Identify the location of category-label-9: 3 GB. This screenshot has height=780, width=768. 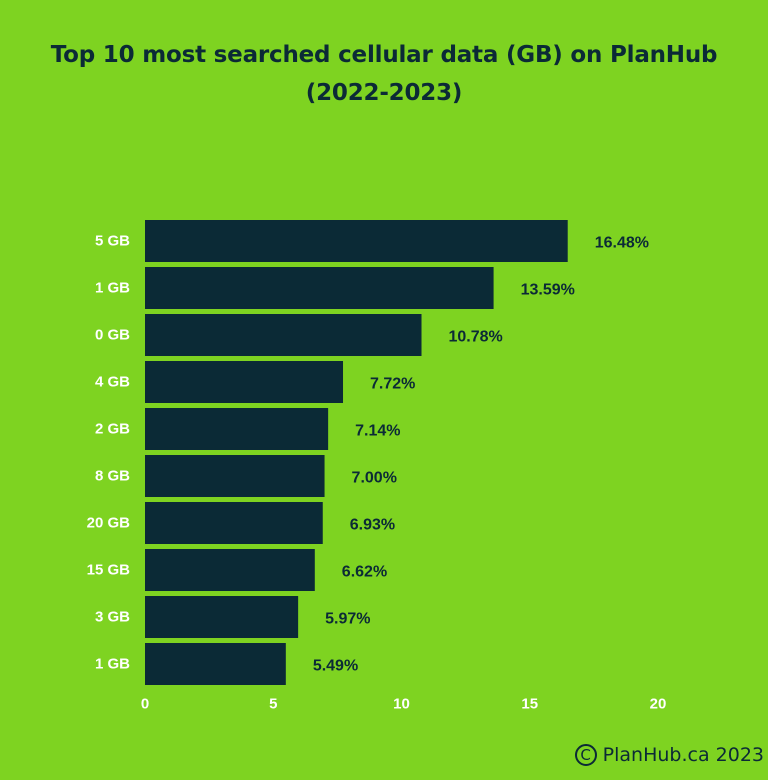
(112, 617).